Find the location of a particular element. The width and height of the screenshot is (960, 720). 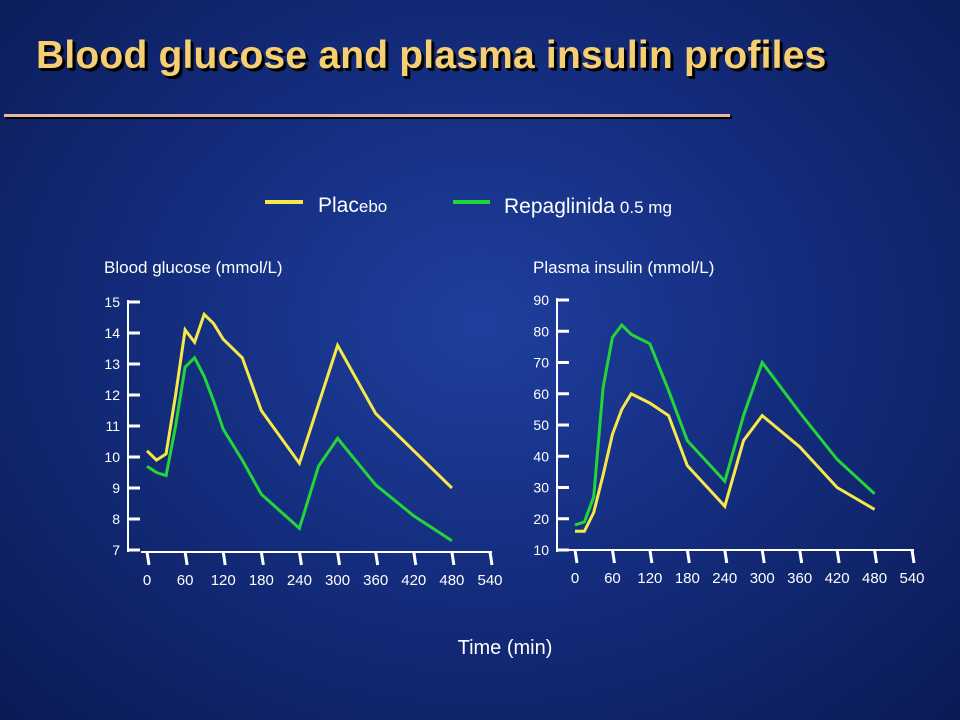

y-tick-label: 11 is located at coordinates (112, 426).